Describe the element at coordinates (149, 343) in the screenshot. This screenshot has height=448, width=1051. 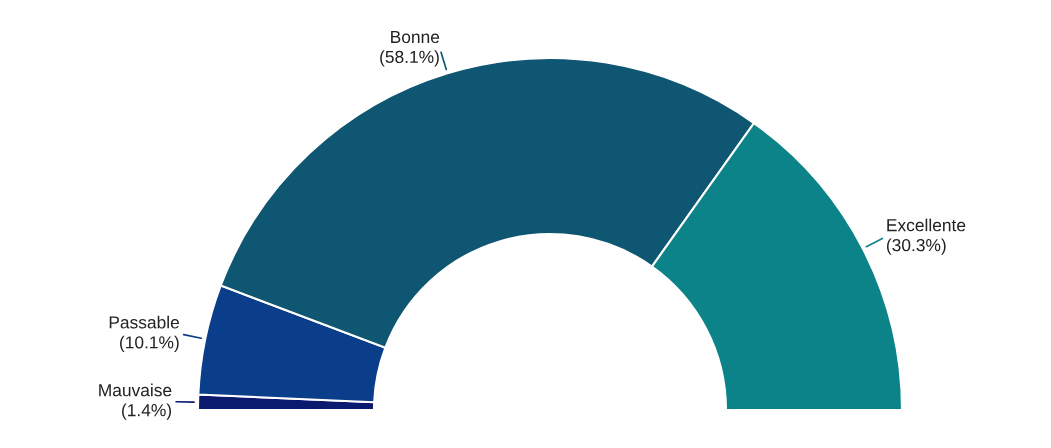
I see `data-label: (10.1%)` at that location.